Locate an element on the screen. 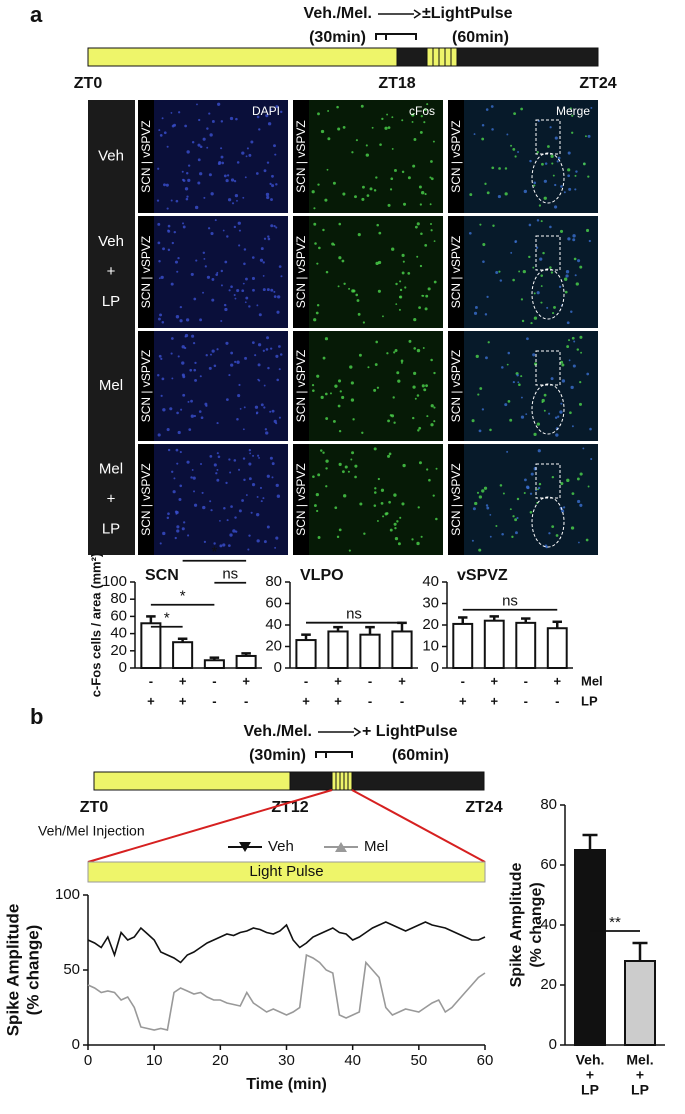 The height and width of the screenshot is (1114, 685). x-tick-label: LP is located at coordinates (640, 1090).